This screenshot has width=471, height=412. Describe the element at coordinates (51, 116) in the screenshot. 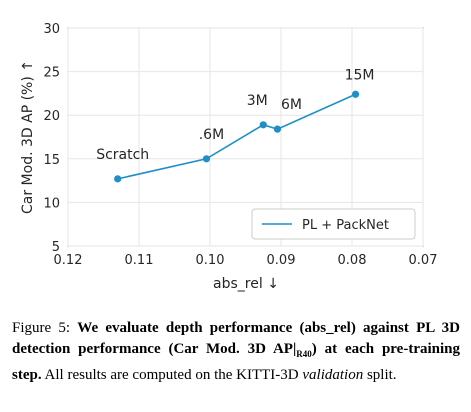

I see `y-tick-label: 20` at that location.